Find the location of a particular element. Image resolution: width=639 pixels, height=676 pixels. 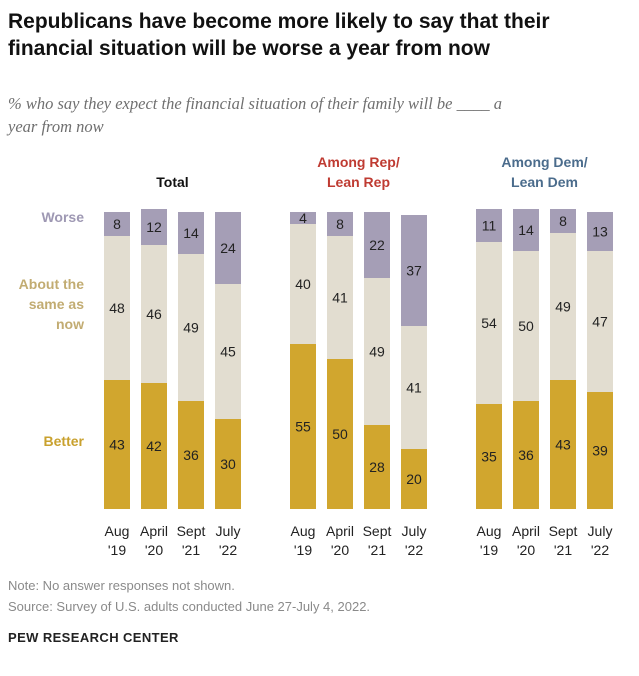

label-same-dem-3: 47 is located at coordinates (600, 322).